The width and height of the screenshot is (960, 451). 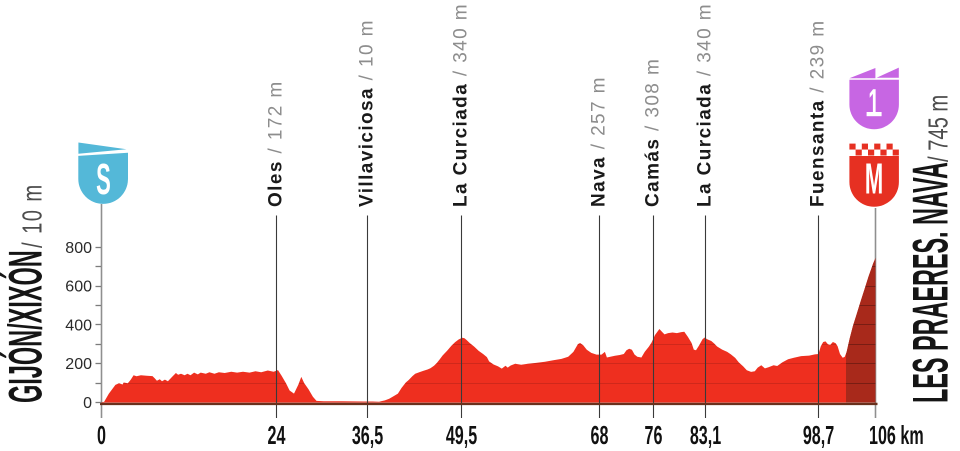 I want to click on svg-text: M, so click(x=874, y=180).